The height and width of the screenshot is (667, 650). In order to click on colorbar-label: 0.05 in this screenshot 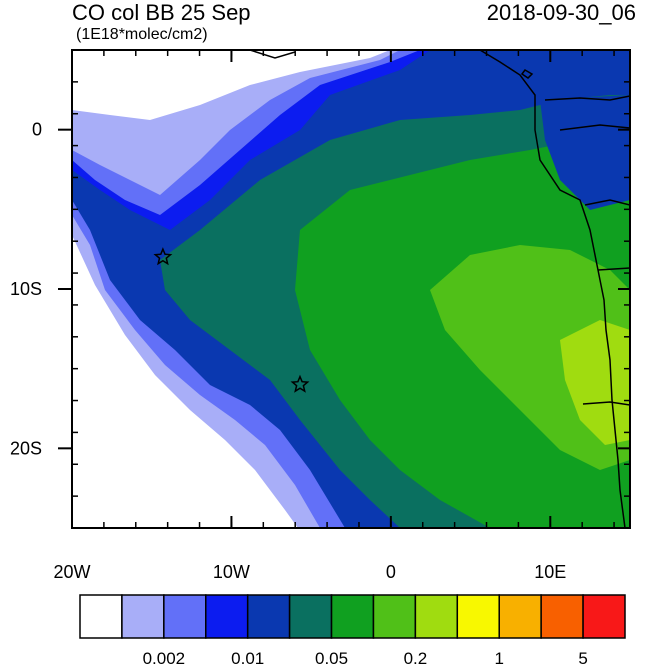, I will do `click(331, 658)`.